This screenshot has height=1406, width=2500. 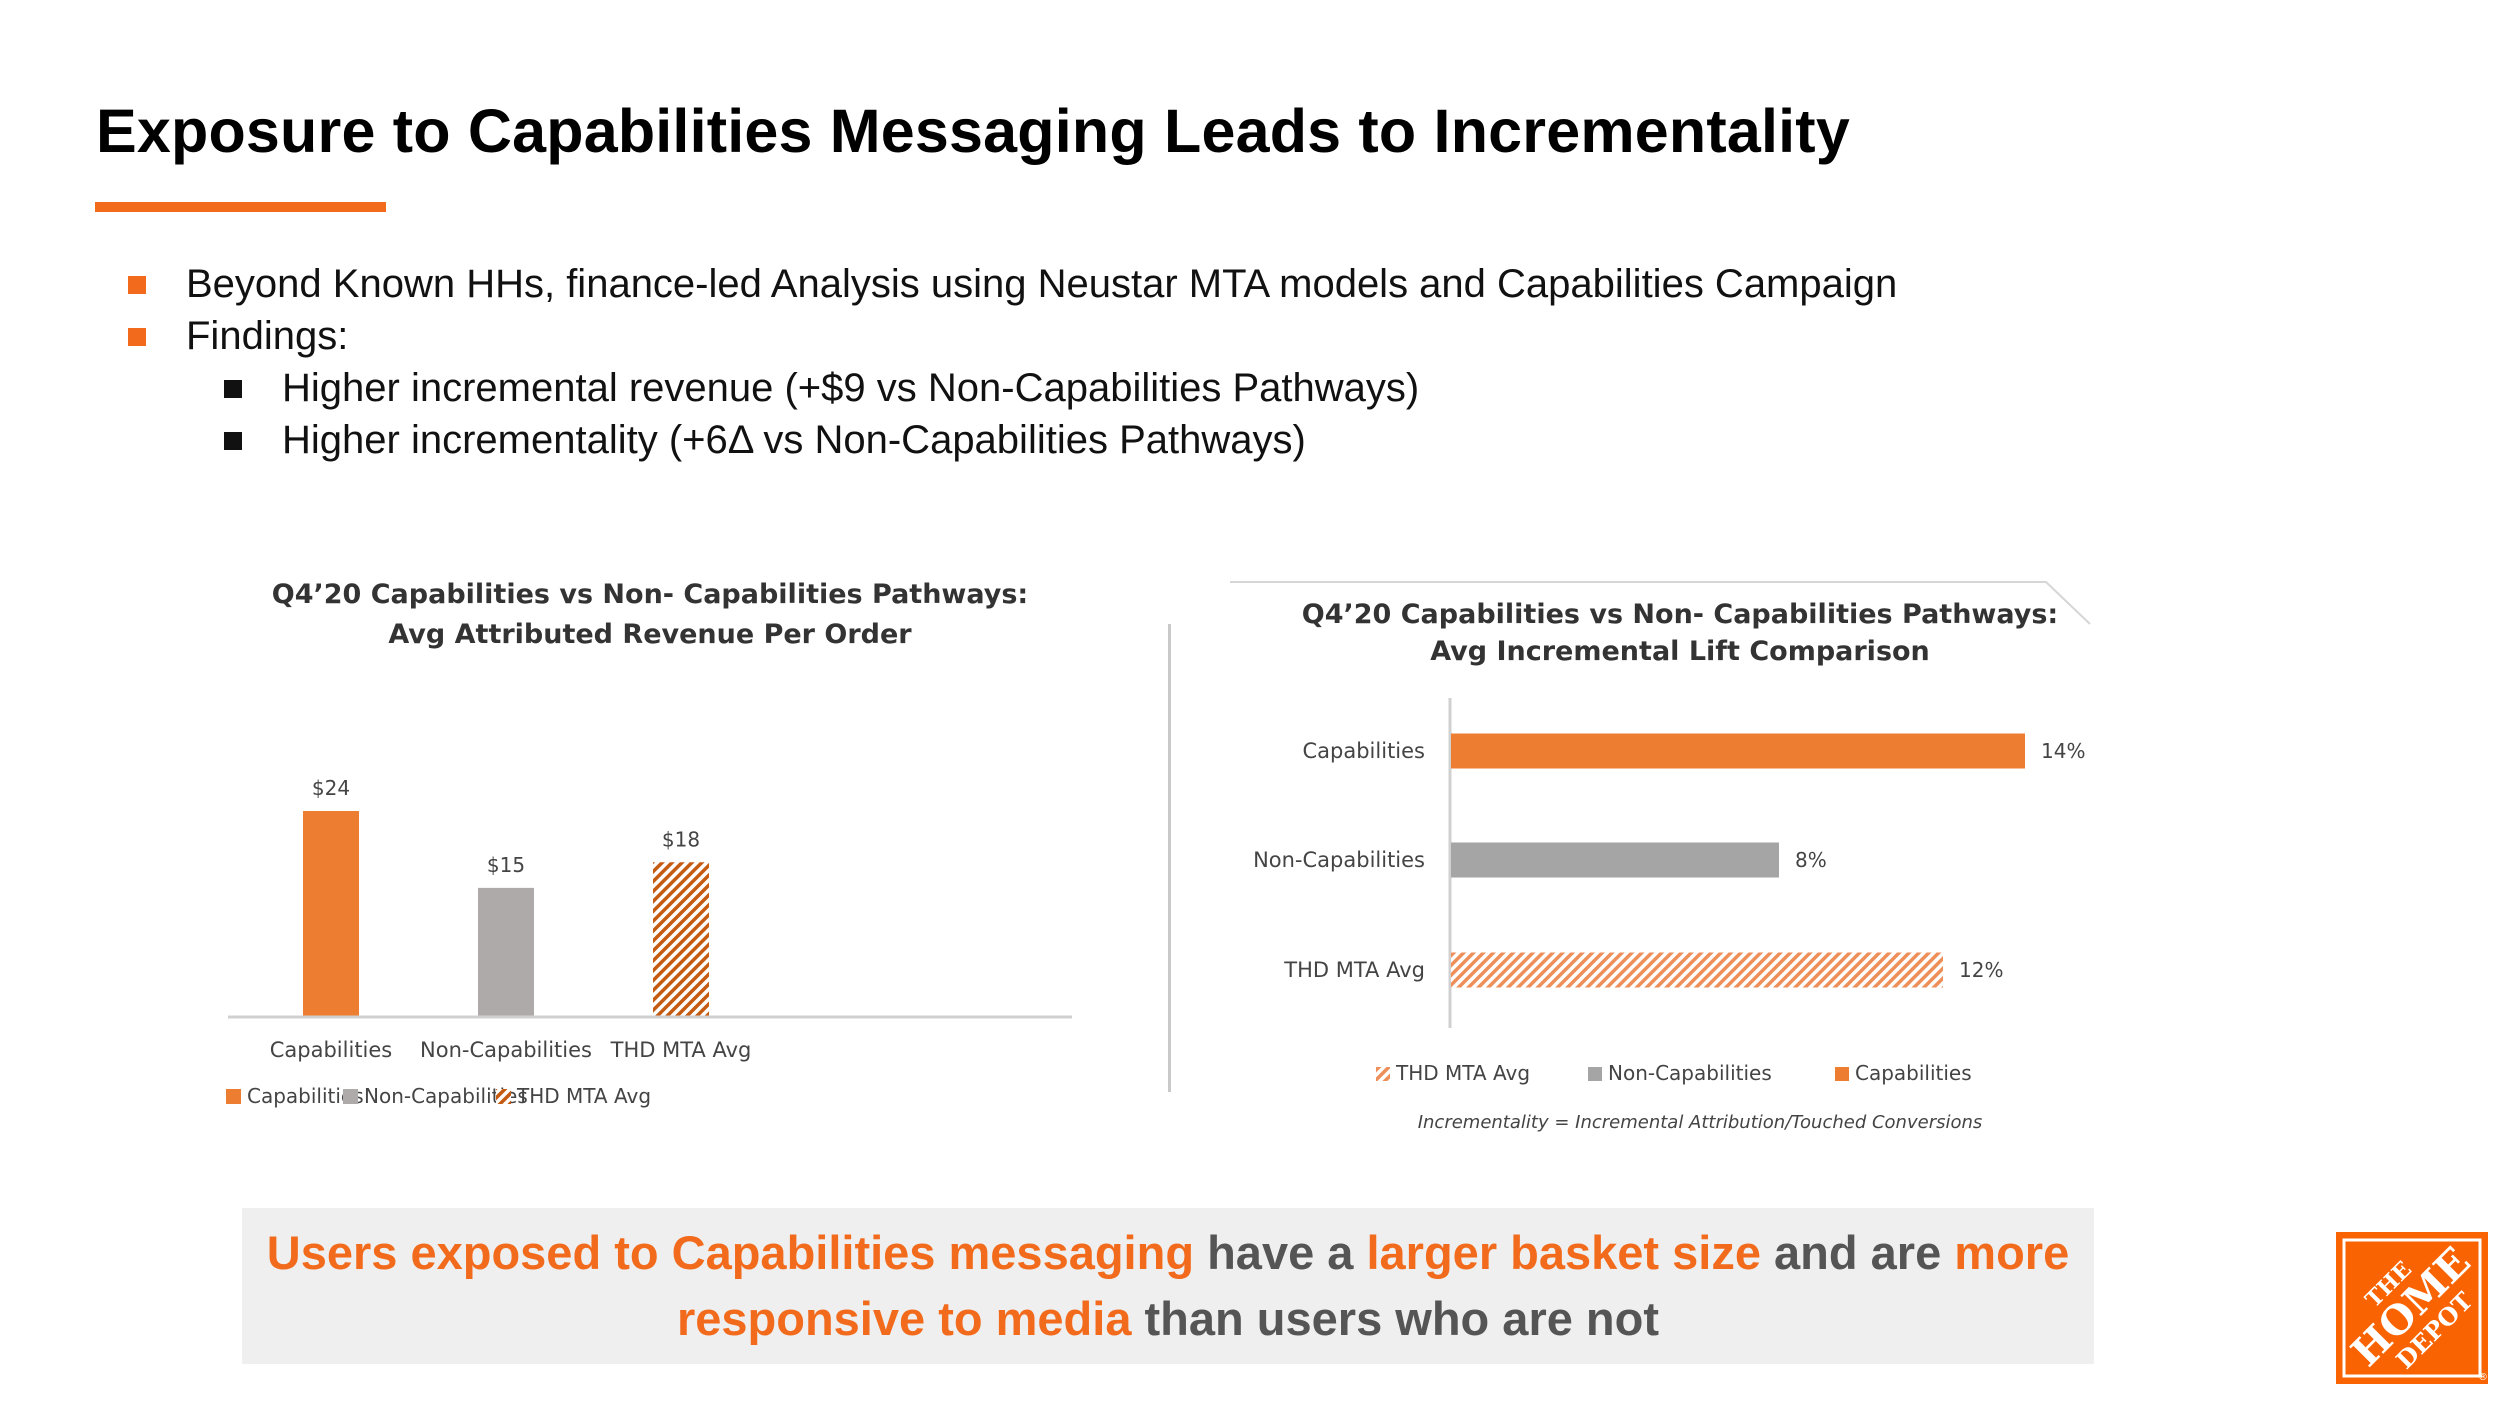 What do you see at coordinates (1680, 651) in the screenshot?
I see `chart-title-line-2: Avg Incremental Lift Comparison` at bounding box center [1680, 651].